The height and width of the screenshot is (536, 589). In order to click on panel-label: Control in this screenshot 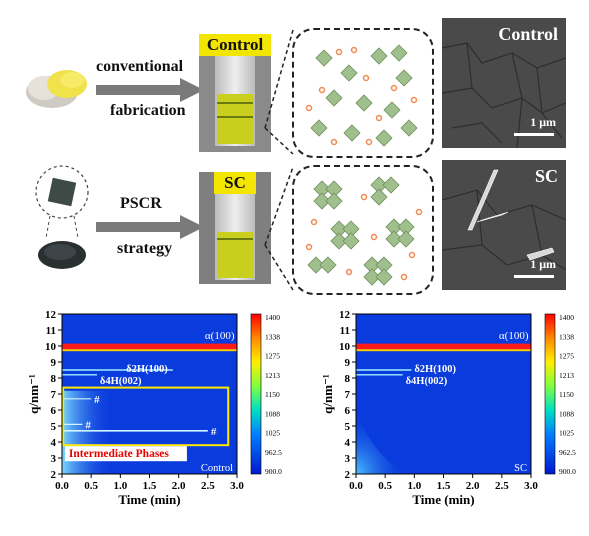, I will do `click(217, 468)`.